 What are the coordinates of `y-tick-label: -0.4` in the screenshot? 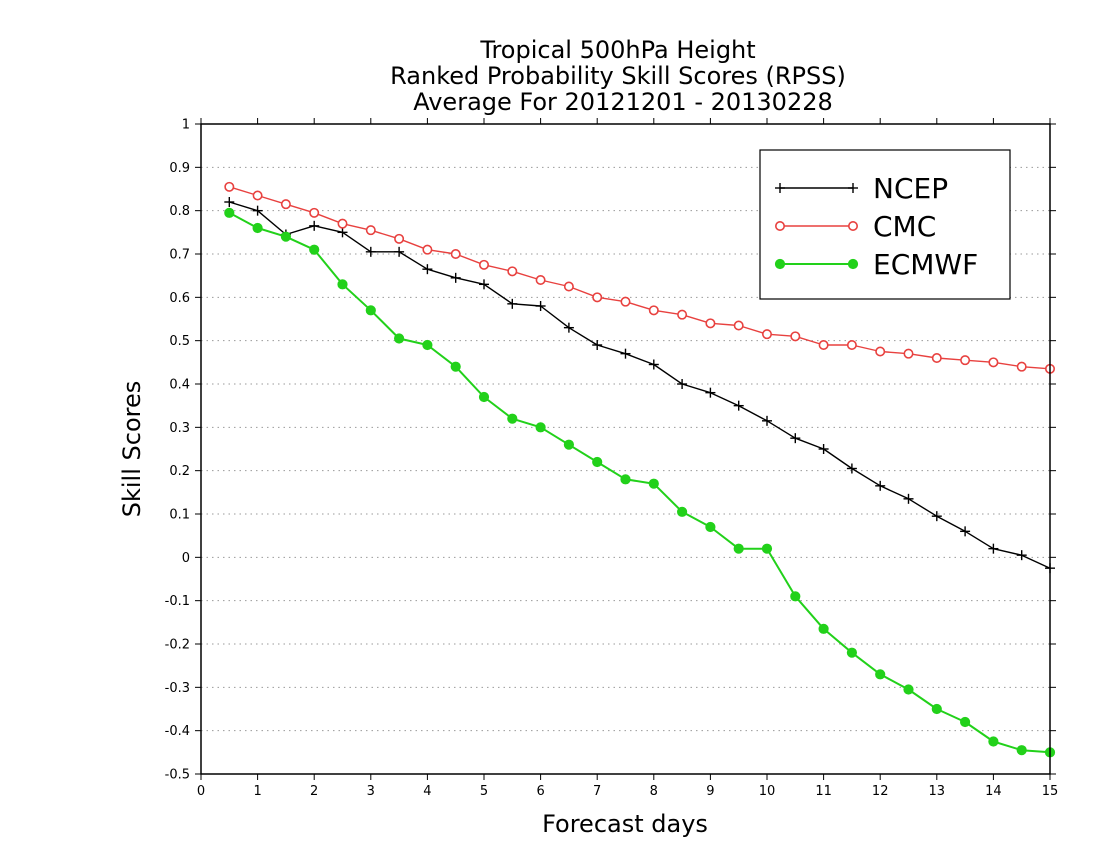 It's located at (177, 731).